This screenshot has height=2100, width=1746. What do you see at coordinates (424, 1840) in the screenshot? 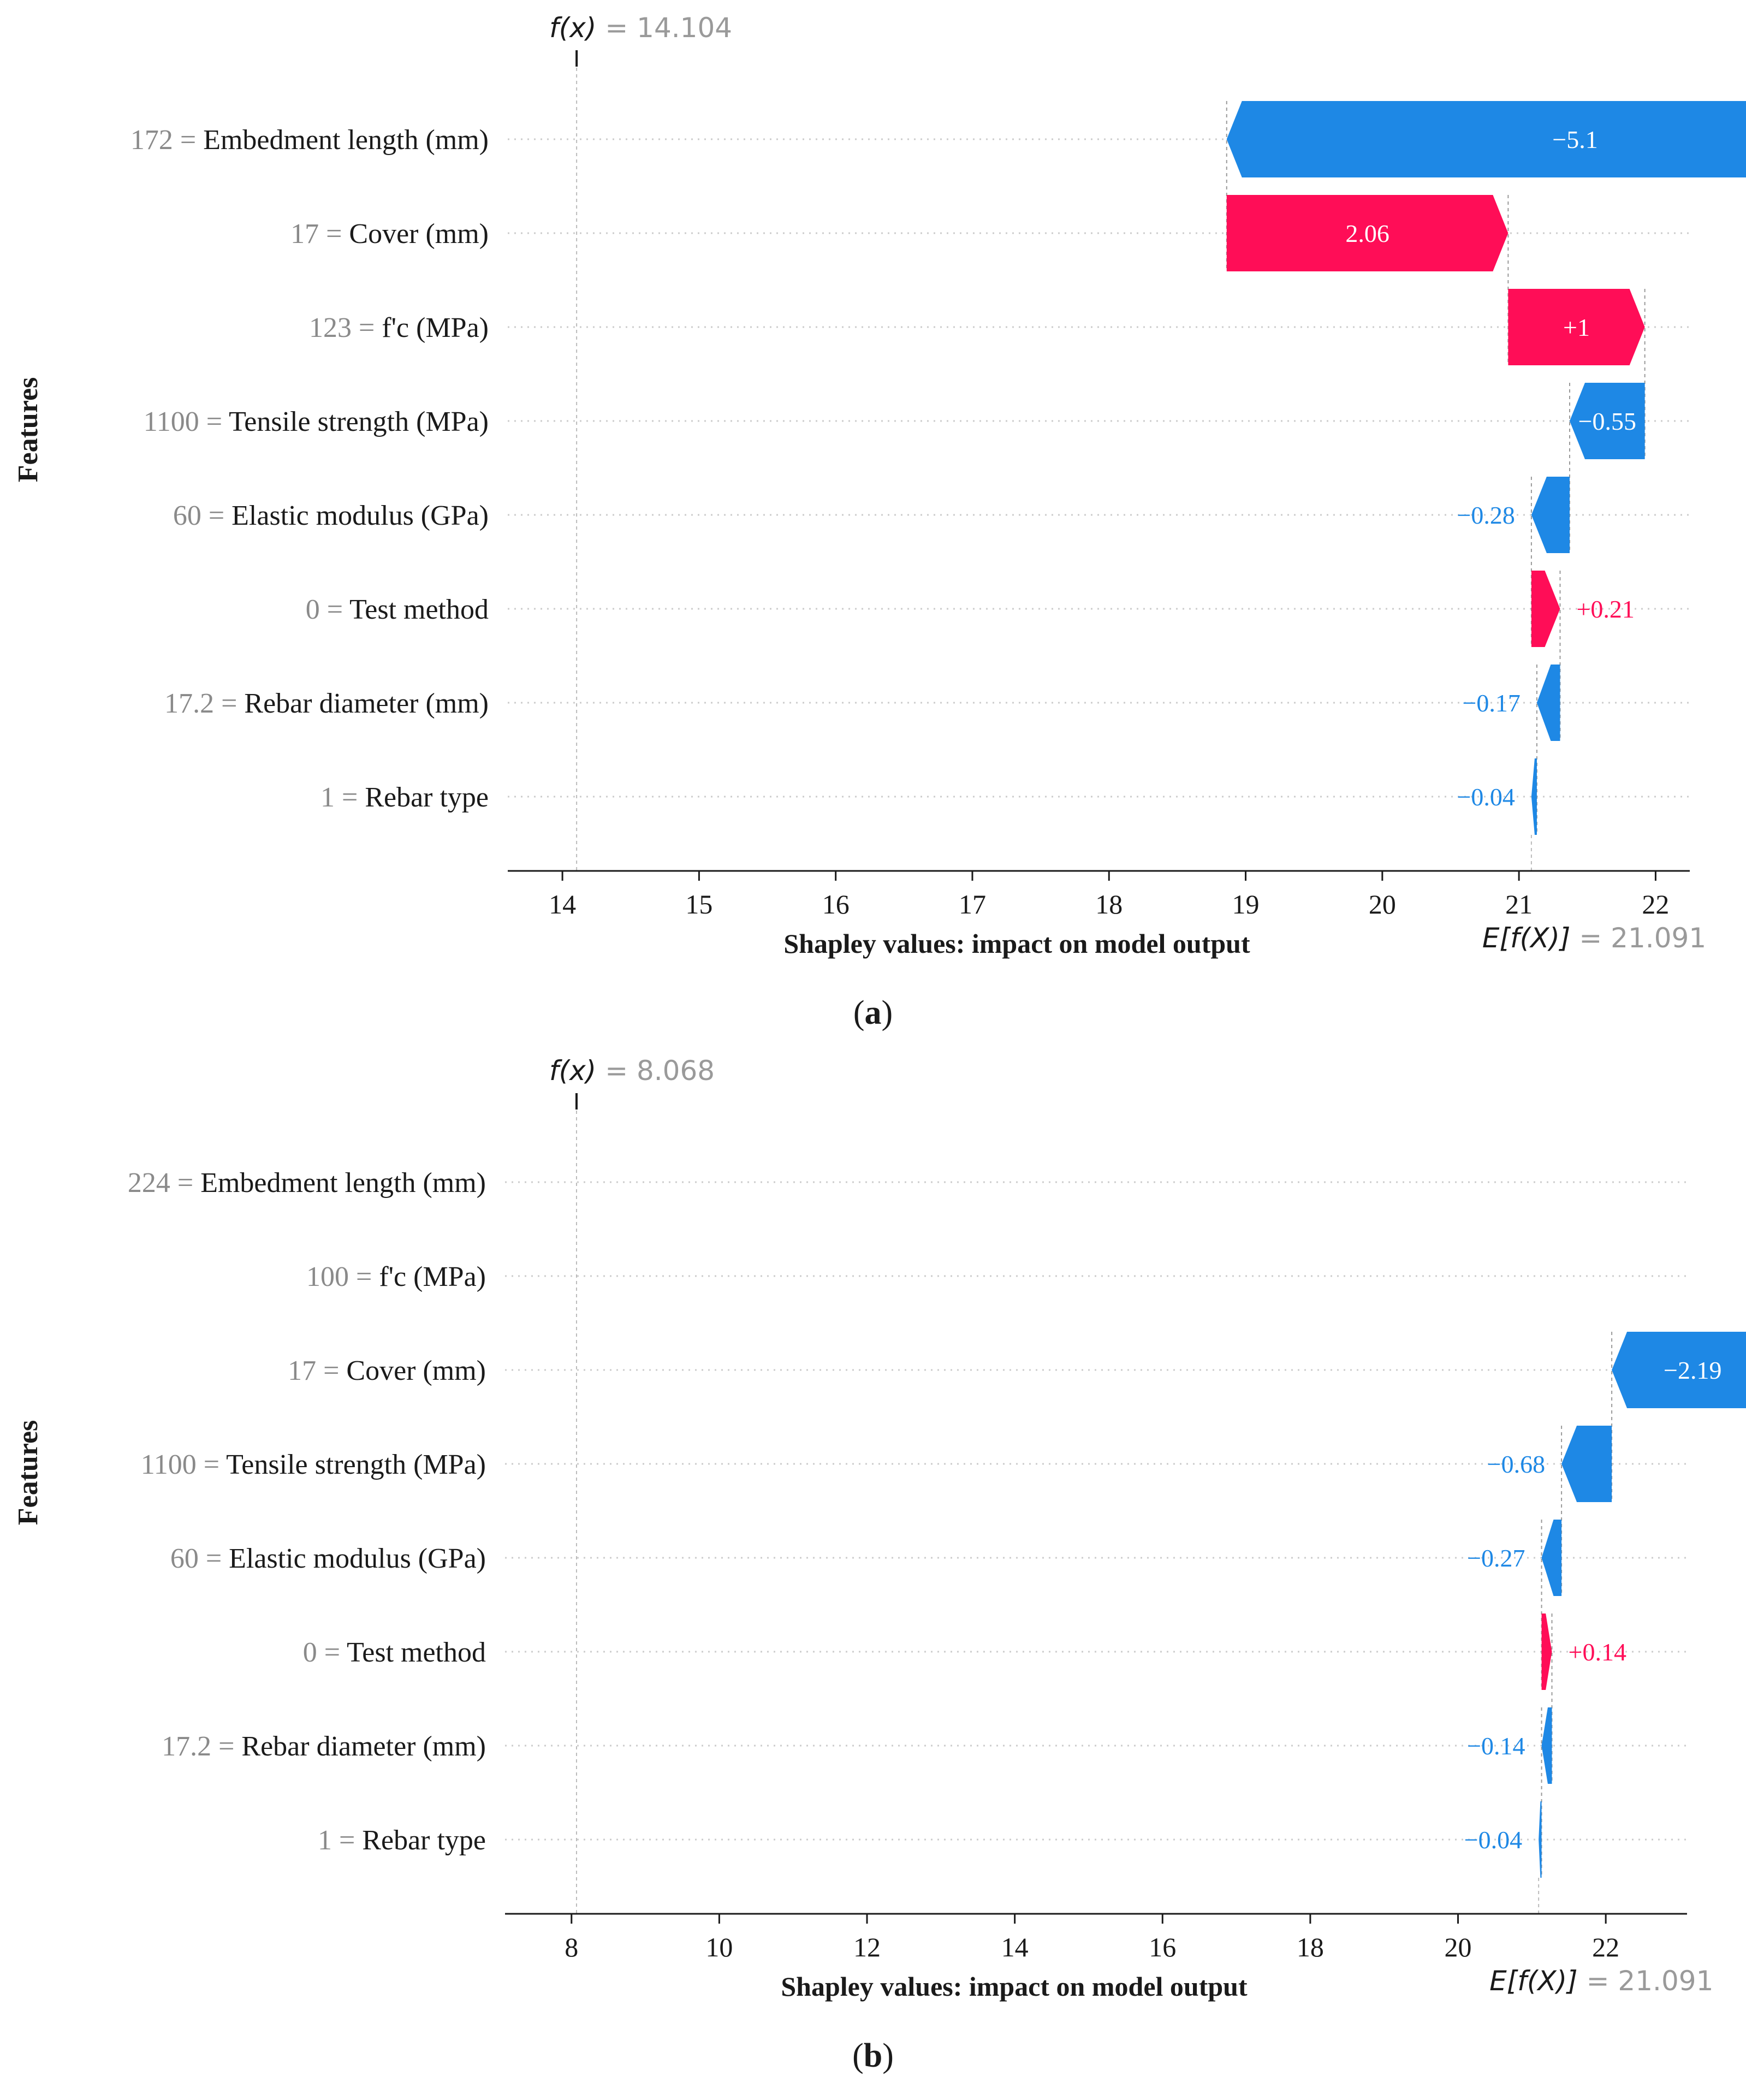
I see `feature-name: Rebar type` at bounding box center [424, 1840].